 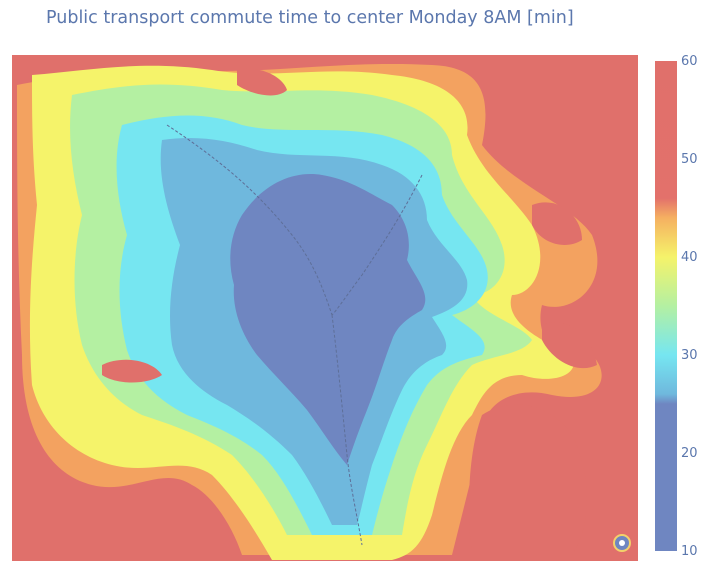 What do you see at coordinates (328, 319) in the screenshot?
I see `zone-20-min` at bounding box center [328, 319].